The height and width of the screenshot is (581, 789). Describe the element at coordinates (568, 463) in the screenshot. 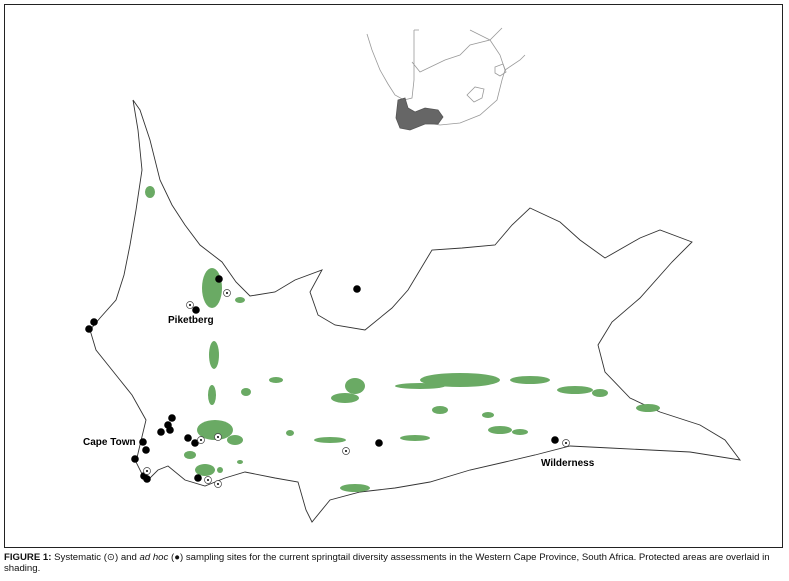

I see `label-wilderness: Wilderness` at that location.